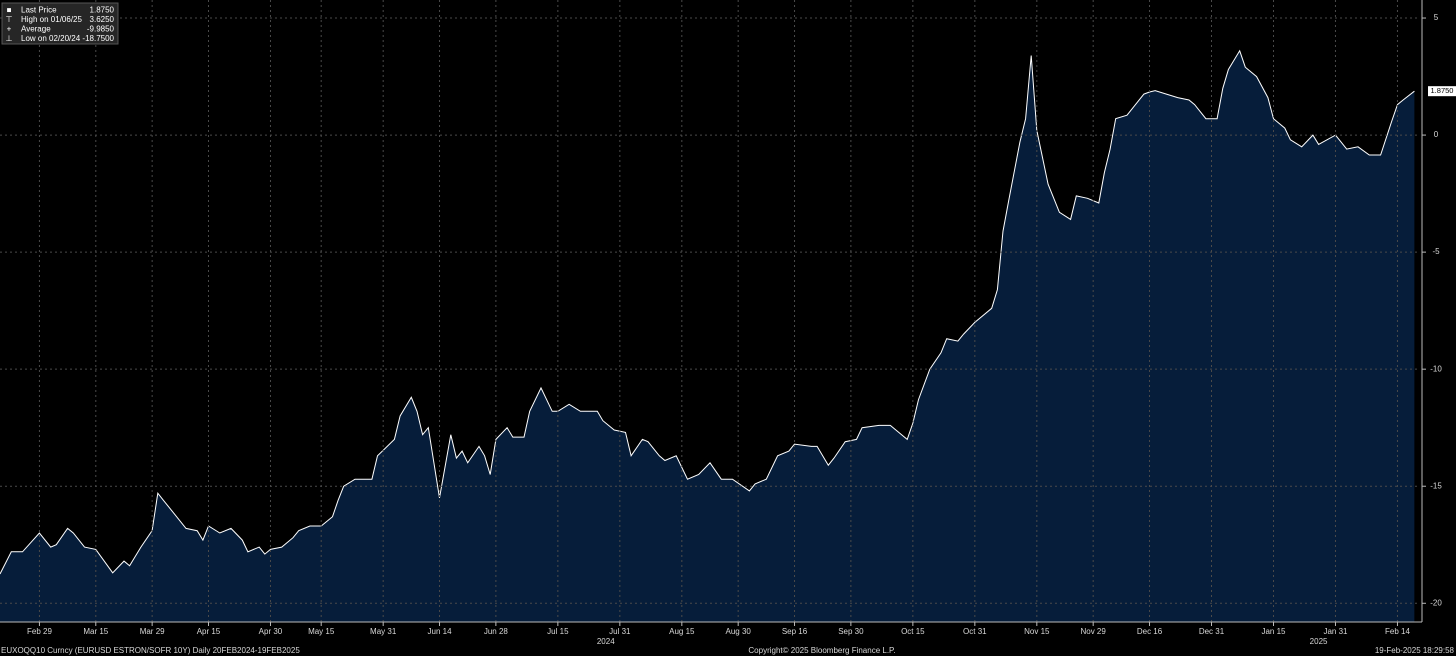 This screenshot has width=1456, height=656. I want to click on y-tick-label: 5, so click(1436, 17).